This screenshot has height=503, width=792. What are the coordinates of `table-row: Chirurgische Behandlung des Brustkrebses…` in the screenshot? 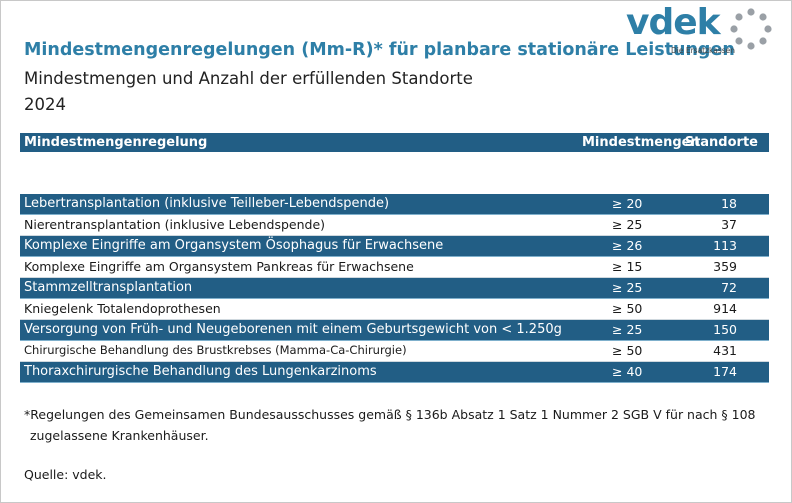 It's located at (394, 351).